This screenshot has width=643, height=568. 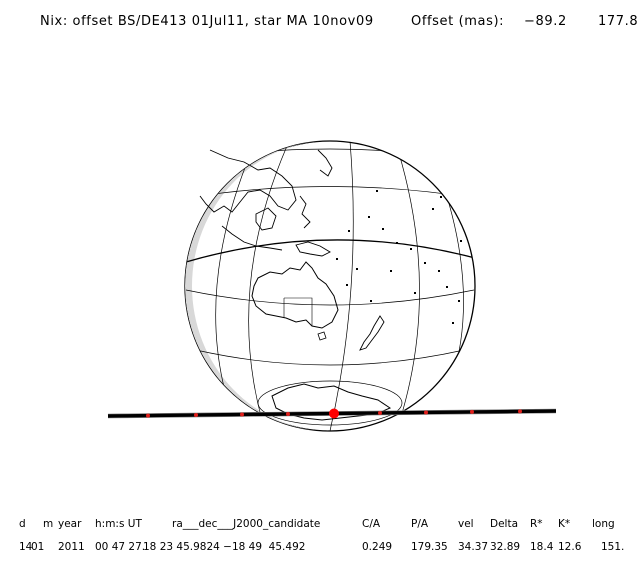 I want to click on polar-circle, so click(x=330, y=403).